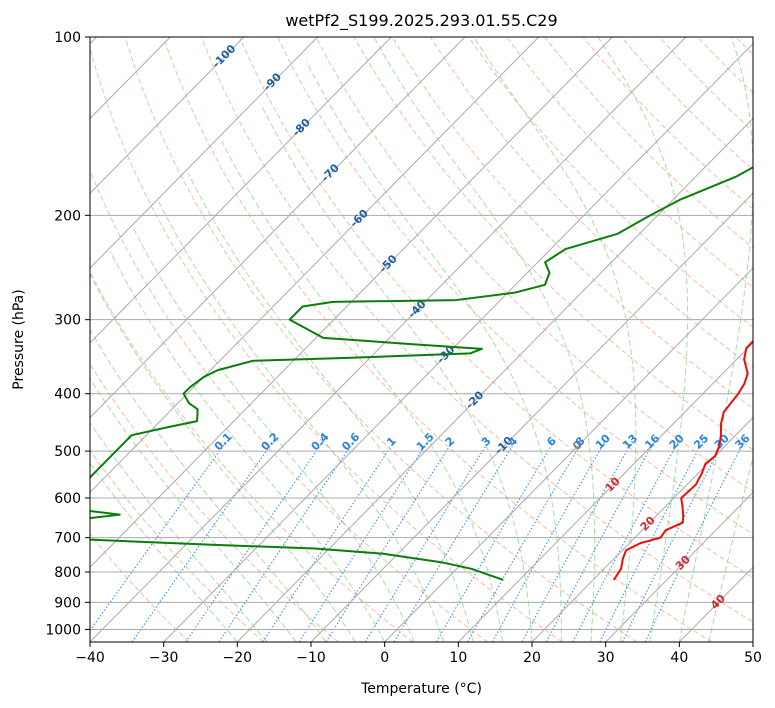 The width and height of the screenshot is (775, 708). I want to click on y-tick-label: 700, so click(67, 539).